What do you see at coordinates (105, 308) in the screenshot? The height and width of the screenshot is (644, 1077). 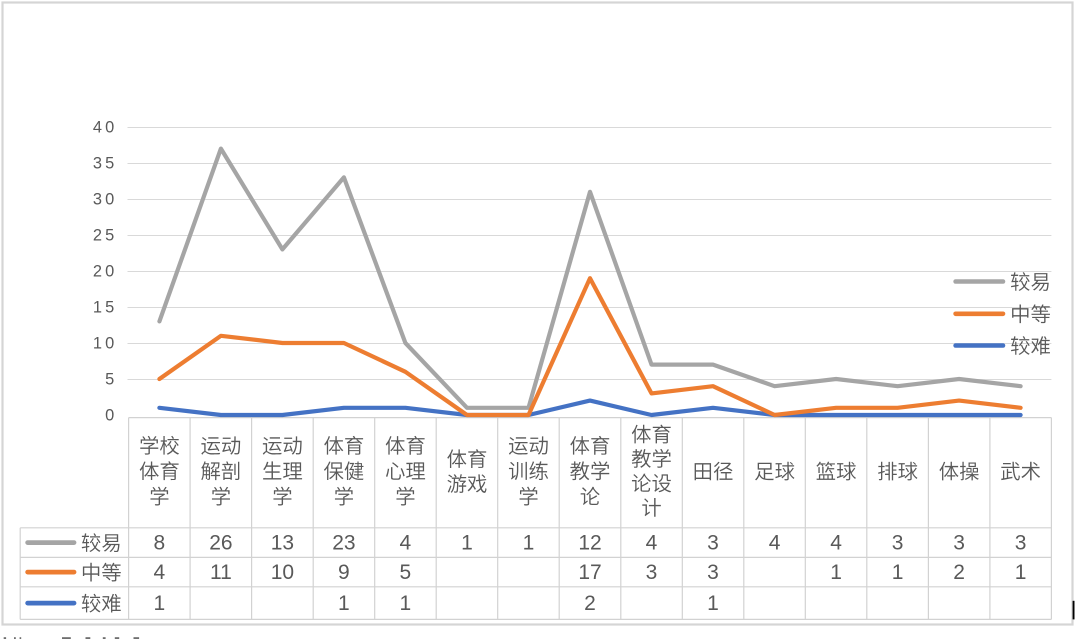 I see `svg-text: 15` at bounding box center [105, 308].